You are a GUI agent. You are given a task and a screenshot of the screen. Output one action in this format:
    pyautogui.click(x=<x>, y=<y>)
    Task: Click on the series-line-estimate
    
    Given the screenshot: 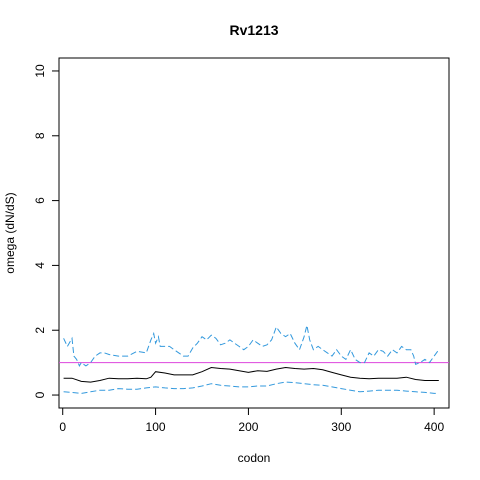 What is the action you would take?
    pyautogui.click(x=251, y=374)
    